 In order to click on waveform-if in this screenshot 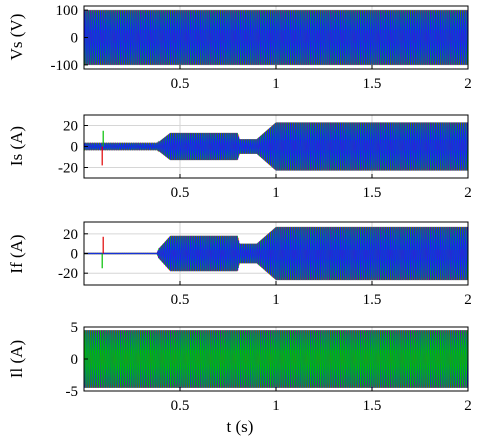, I will do `click(276, 253)`.